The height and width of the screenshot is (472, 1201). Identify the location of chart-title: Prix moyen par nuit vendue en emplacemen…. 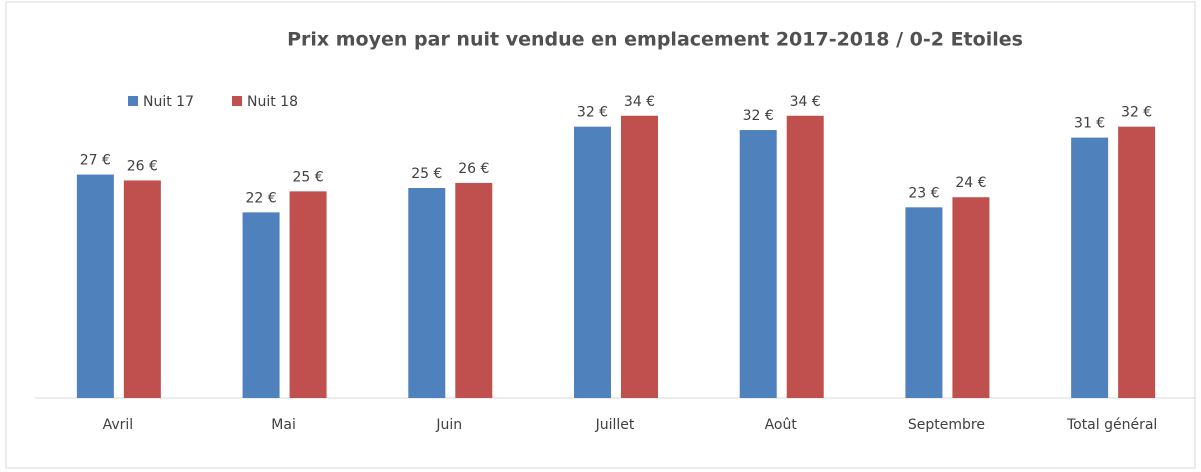
(655, 40).